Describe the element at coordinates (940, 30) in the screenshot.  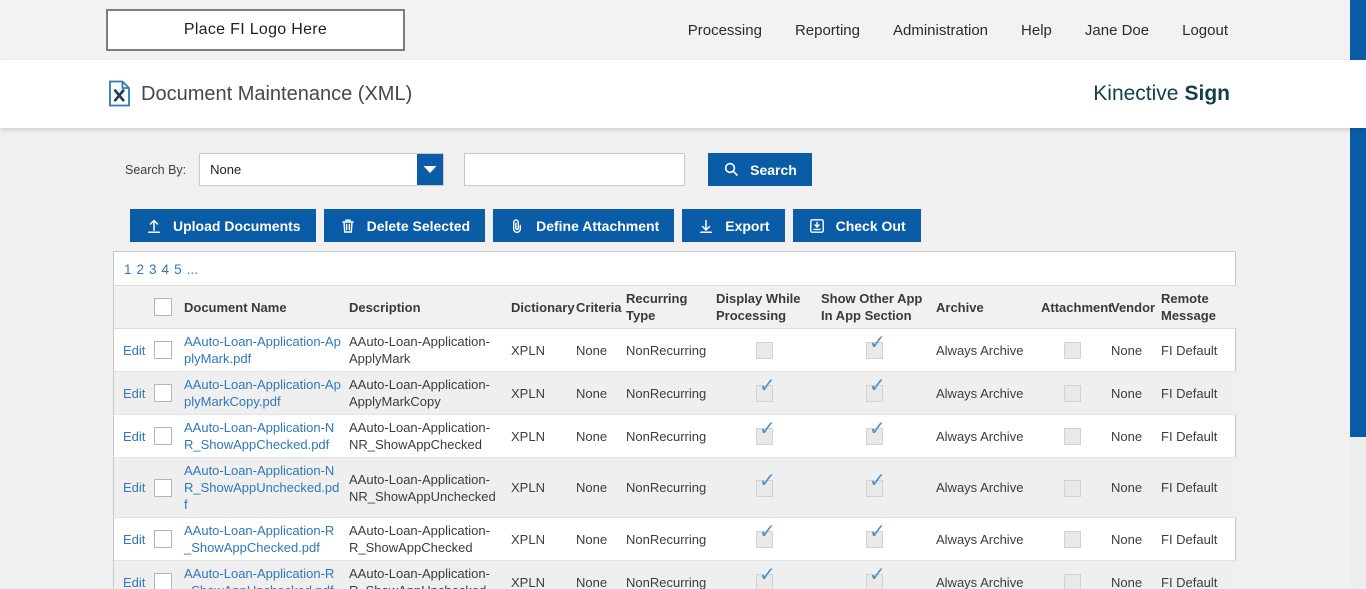
I see `nav-item-administration: Administration` at that location.